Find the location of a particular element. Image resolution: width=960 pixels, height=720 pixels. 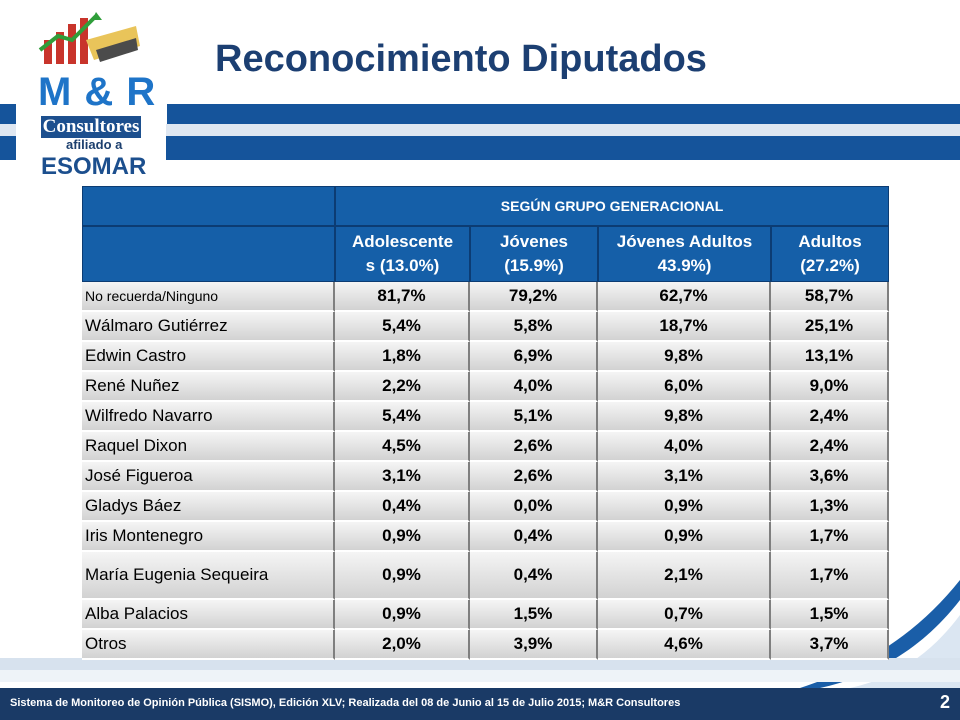

column-header: Jóvenes Adultos 43.9%) is located at coordinates (684, 254).